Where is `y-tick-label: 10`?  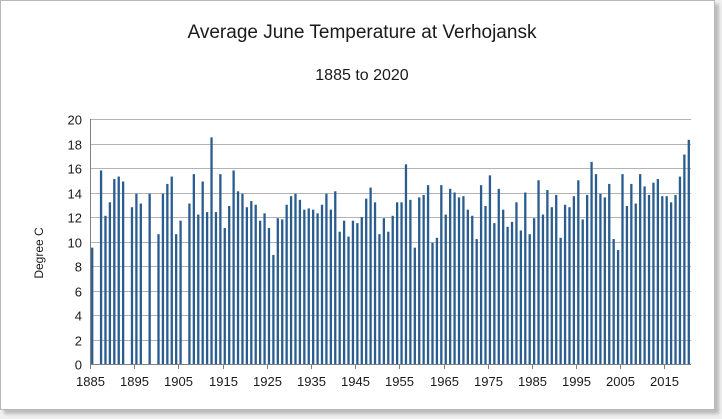 y-tick-label: 10 is located at coordinates (75, 243).